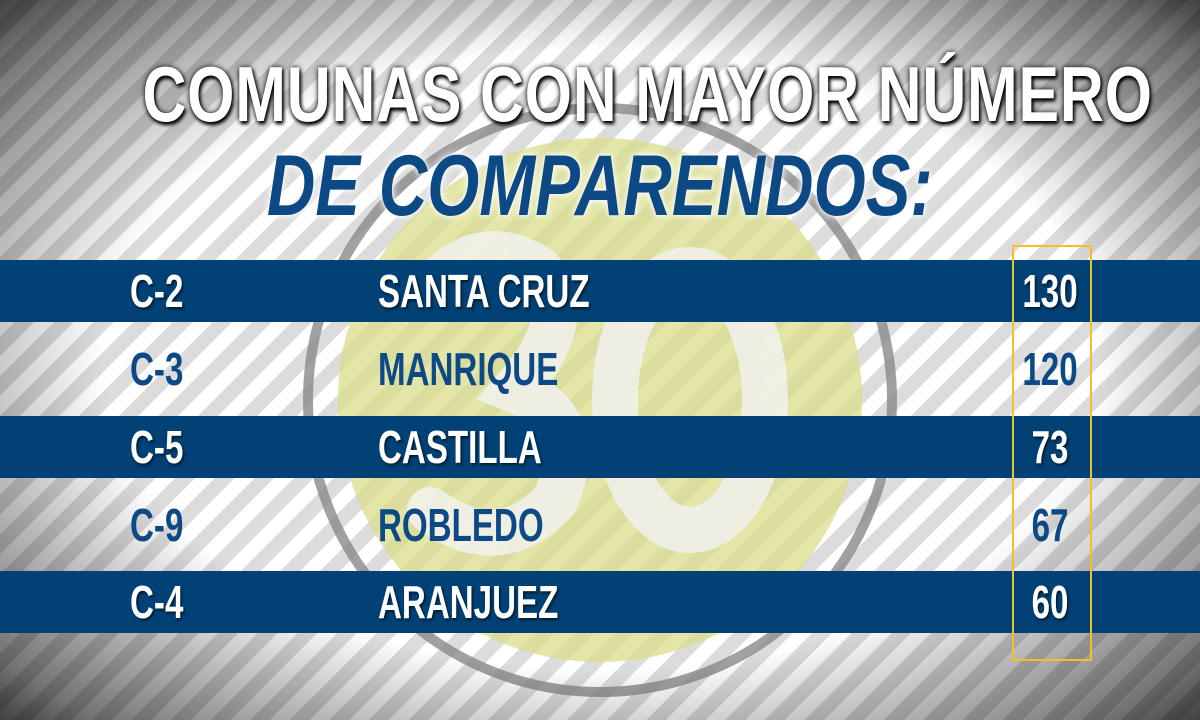  Describe the element at coordinates (157, 602) in the screenshot. I see `comuna-code: C-4` at that location.